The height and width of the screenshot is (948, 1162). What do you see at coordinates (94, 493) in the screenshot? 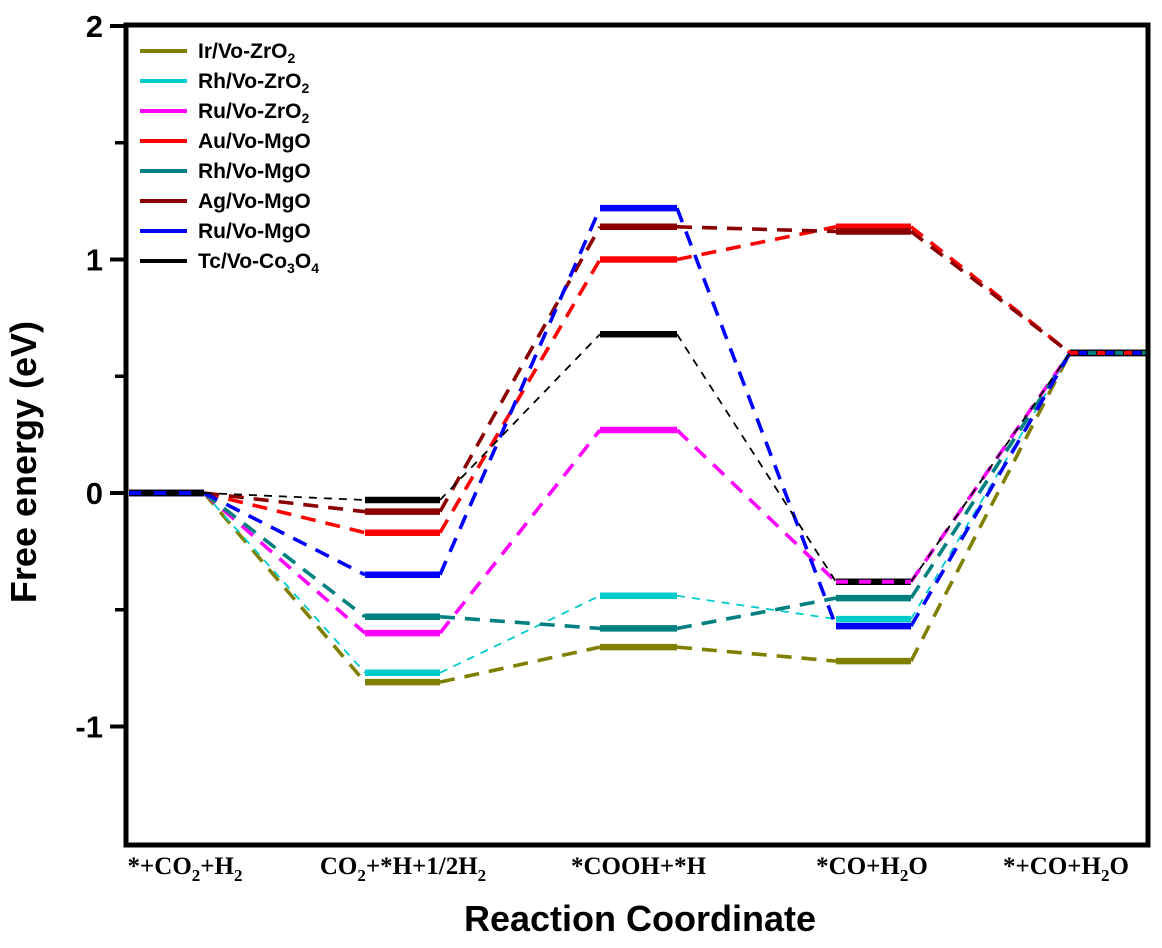
I see `y-tick-label: 0` at bounding box center [94, 493].